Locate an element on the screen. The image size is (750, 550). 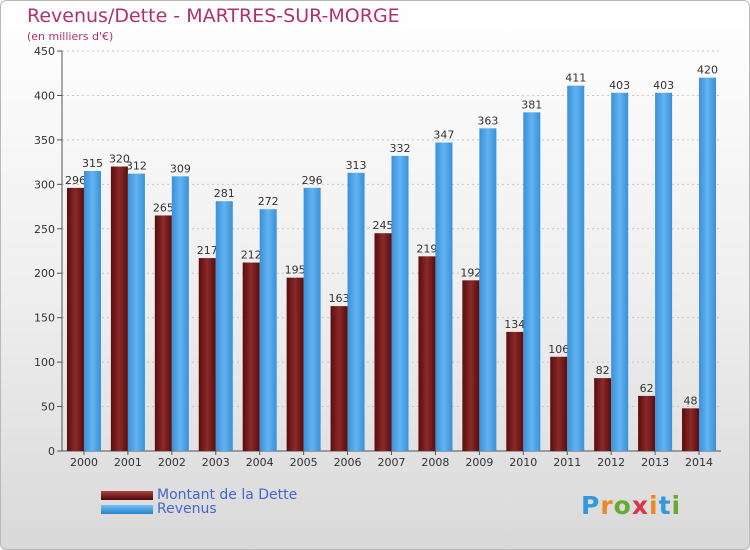
logo-letter: t is located at coordinates (665, 505).